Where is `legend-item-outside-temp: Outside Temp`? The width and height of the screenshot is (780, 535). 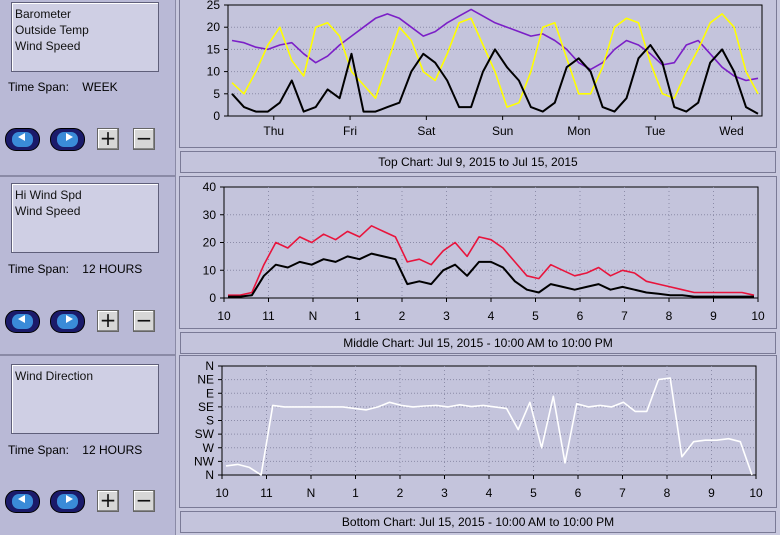 legend-item-outside-temp: Outside Temp is located at coordinates (52, 30).